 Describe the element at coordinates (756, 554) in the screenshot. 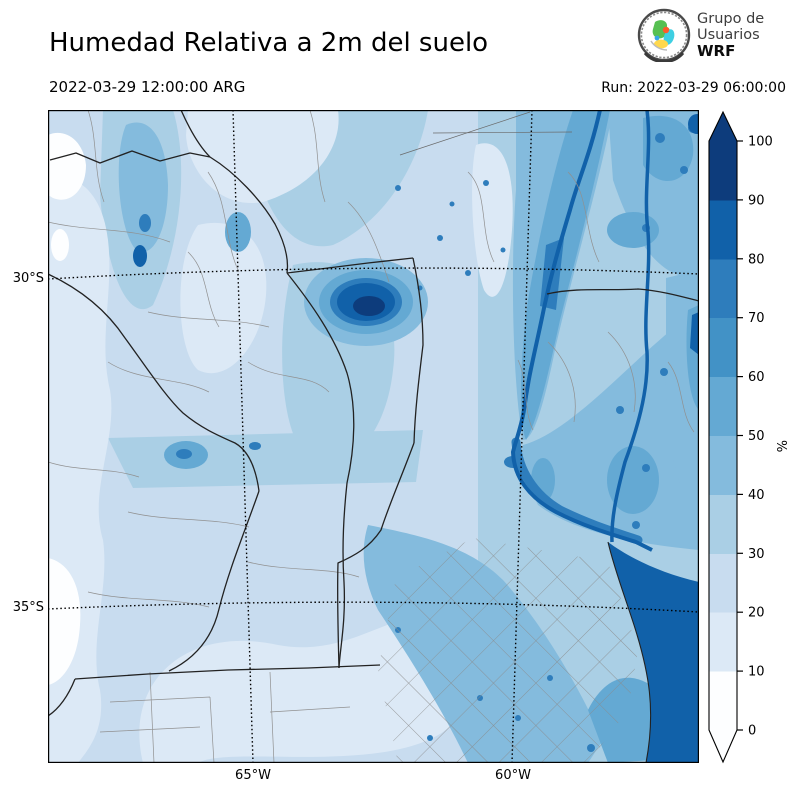

I see `colorbar-tick-label: 30` at that location.